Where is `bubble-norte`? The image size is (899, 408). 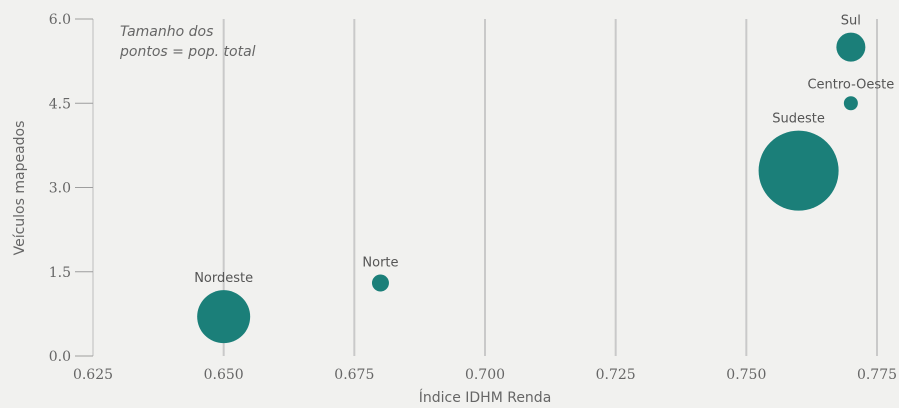
bubble-norte is located at coordinates (380, 283).